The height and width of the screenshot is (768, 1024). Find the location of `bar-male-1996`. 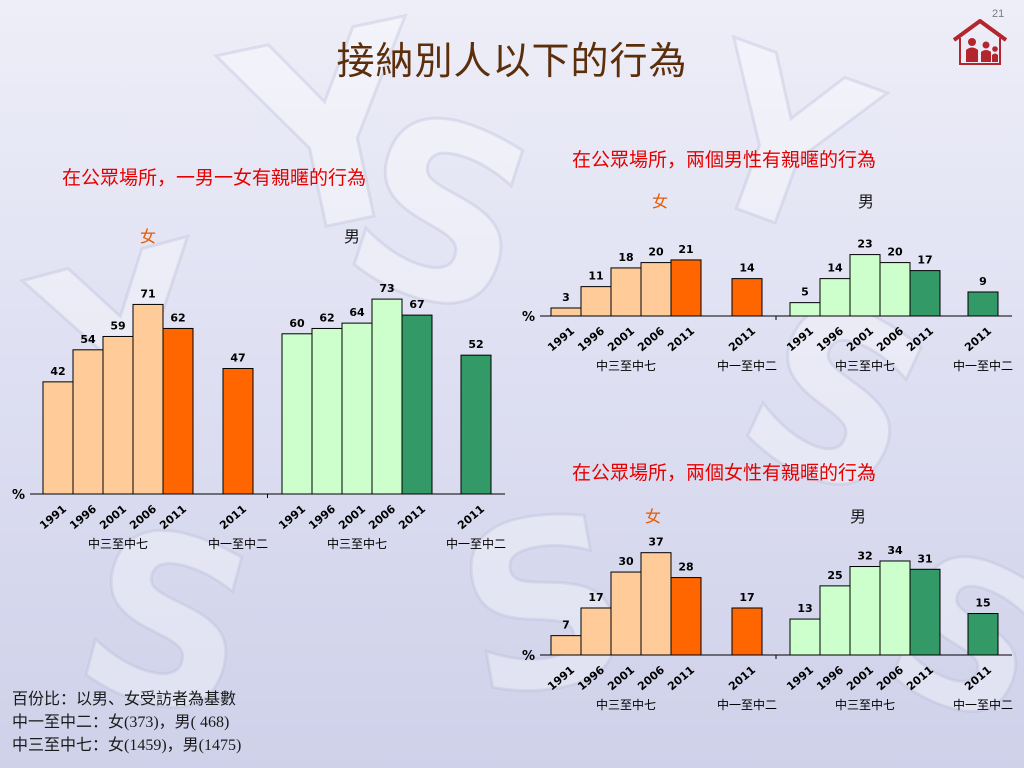

bar-male-1996 is located at coordinates (835, 297).